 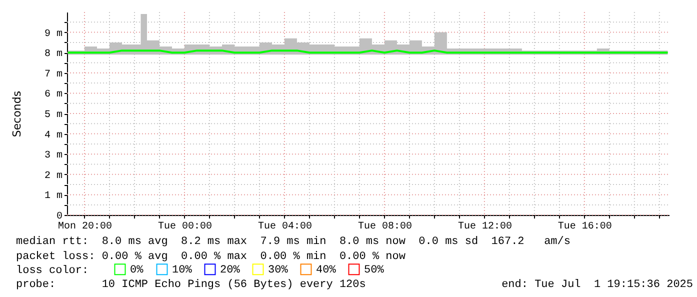 I want to click on legend-label: 40%, so click(x=326, y=270).